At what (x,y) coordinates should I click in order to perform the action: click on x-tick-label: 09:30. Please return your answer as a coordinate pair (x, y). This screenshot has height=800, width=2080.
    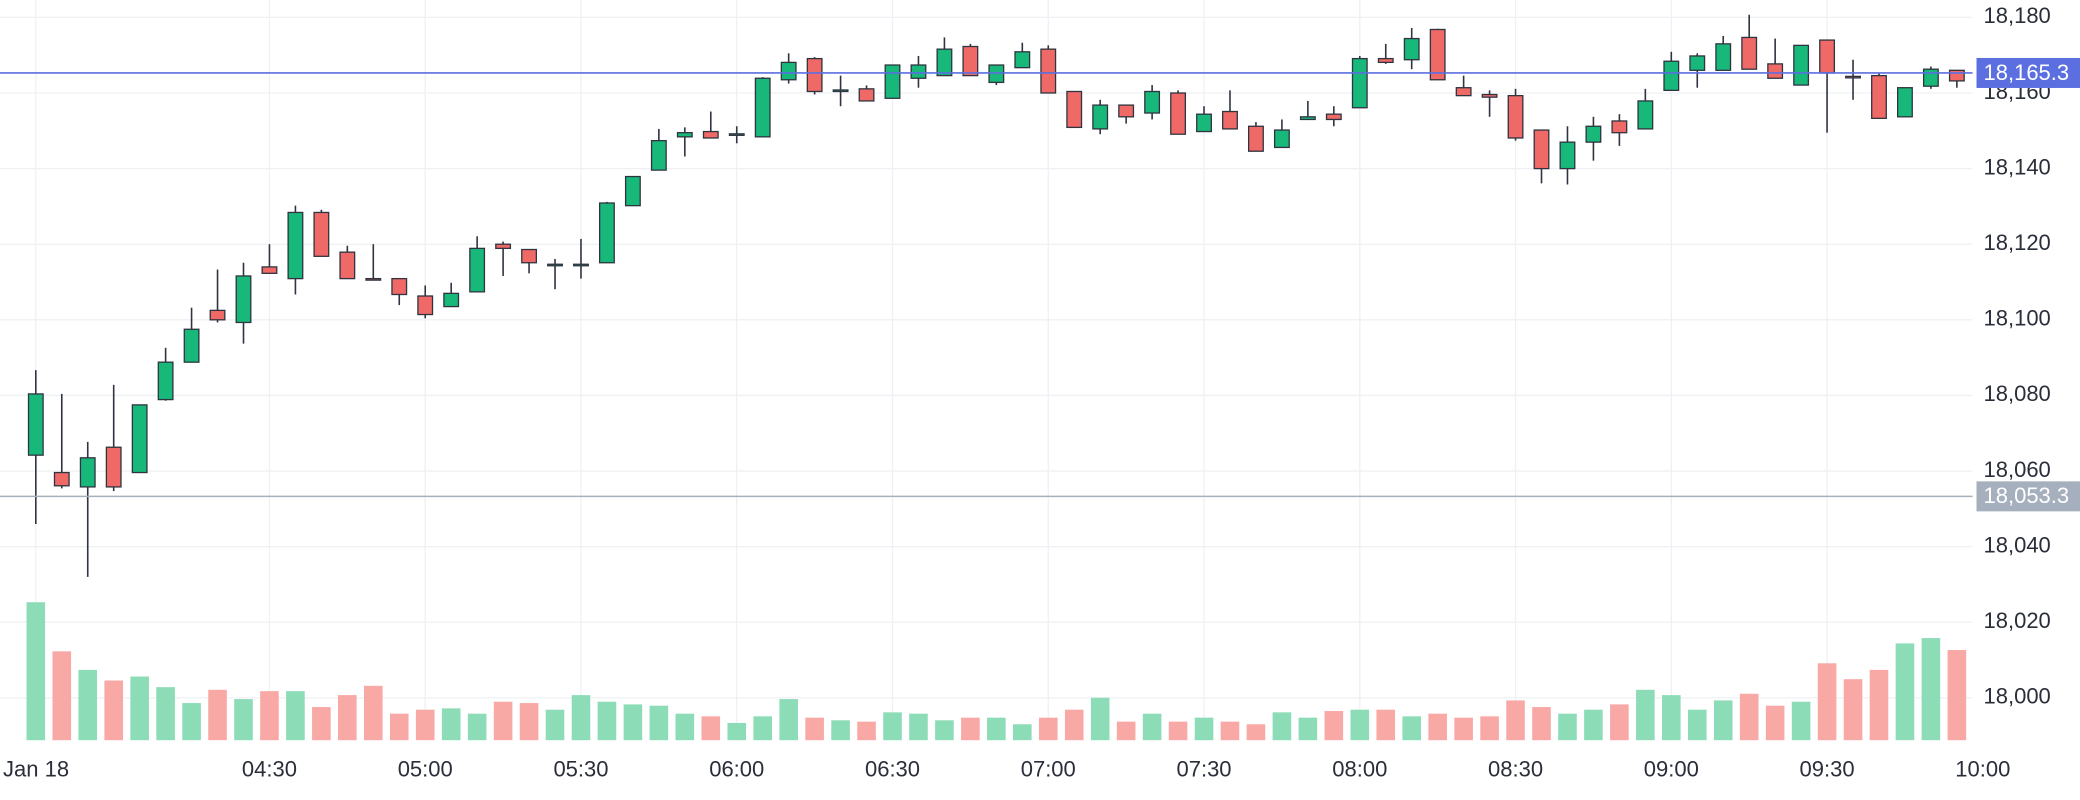
    Looking at the image, I should click on (1827, 769).